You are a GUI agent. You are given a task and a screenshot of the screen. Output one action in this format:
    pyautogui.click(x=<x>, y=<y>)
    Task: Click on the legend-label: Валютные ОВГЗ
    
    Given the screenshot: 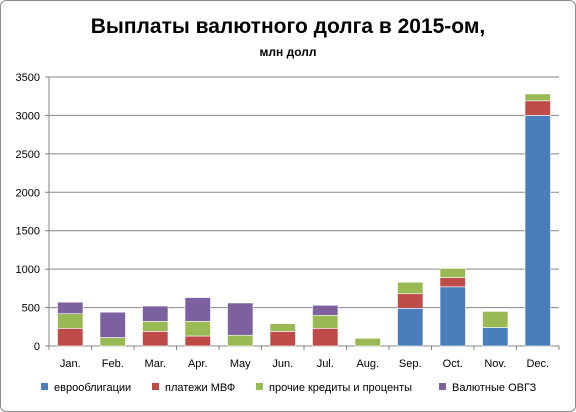 What is the action you would take?
    pyautogui.click(x=494, y=388)
    